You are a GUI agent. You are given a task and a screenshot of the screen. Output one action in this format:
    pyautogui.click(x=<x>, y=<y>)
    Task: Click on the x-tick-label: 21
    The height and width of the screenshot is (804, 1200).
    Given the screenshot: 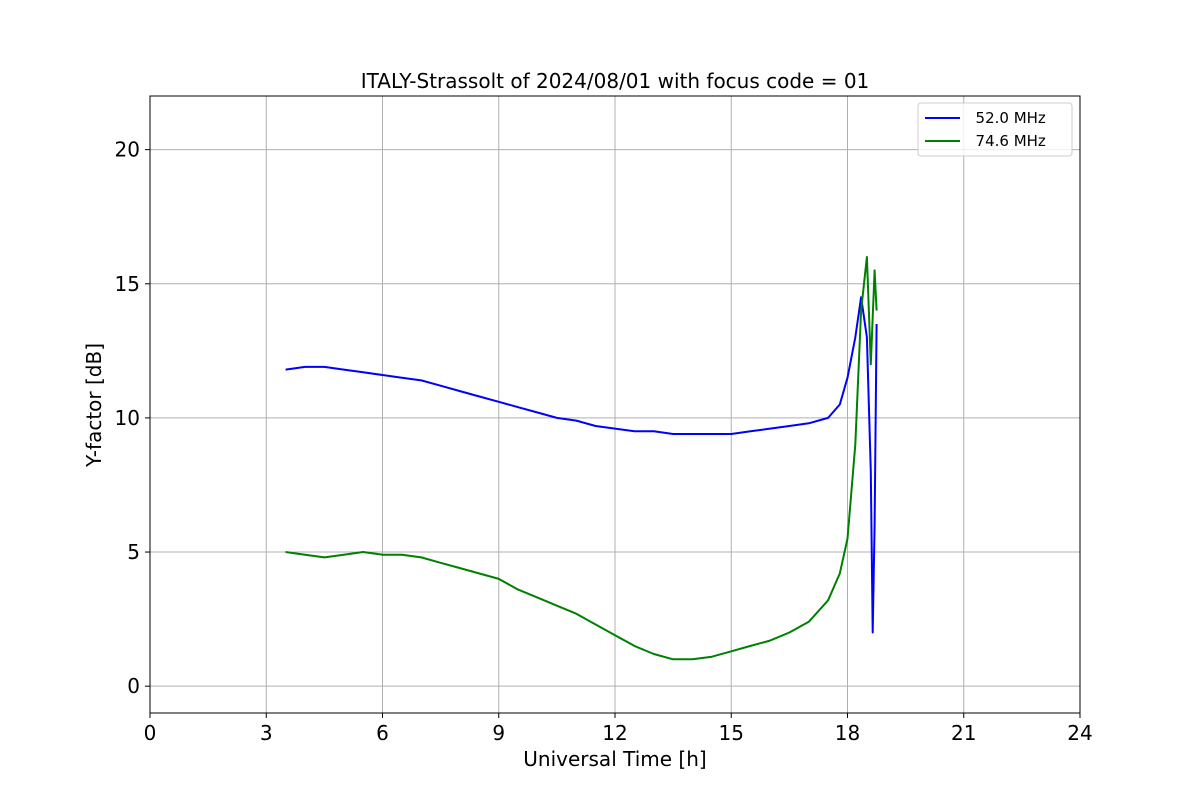 What is the action you would take?
    pyautogui.click(x=963, y=733)
    